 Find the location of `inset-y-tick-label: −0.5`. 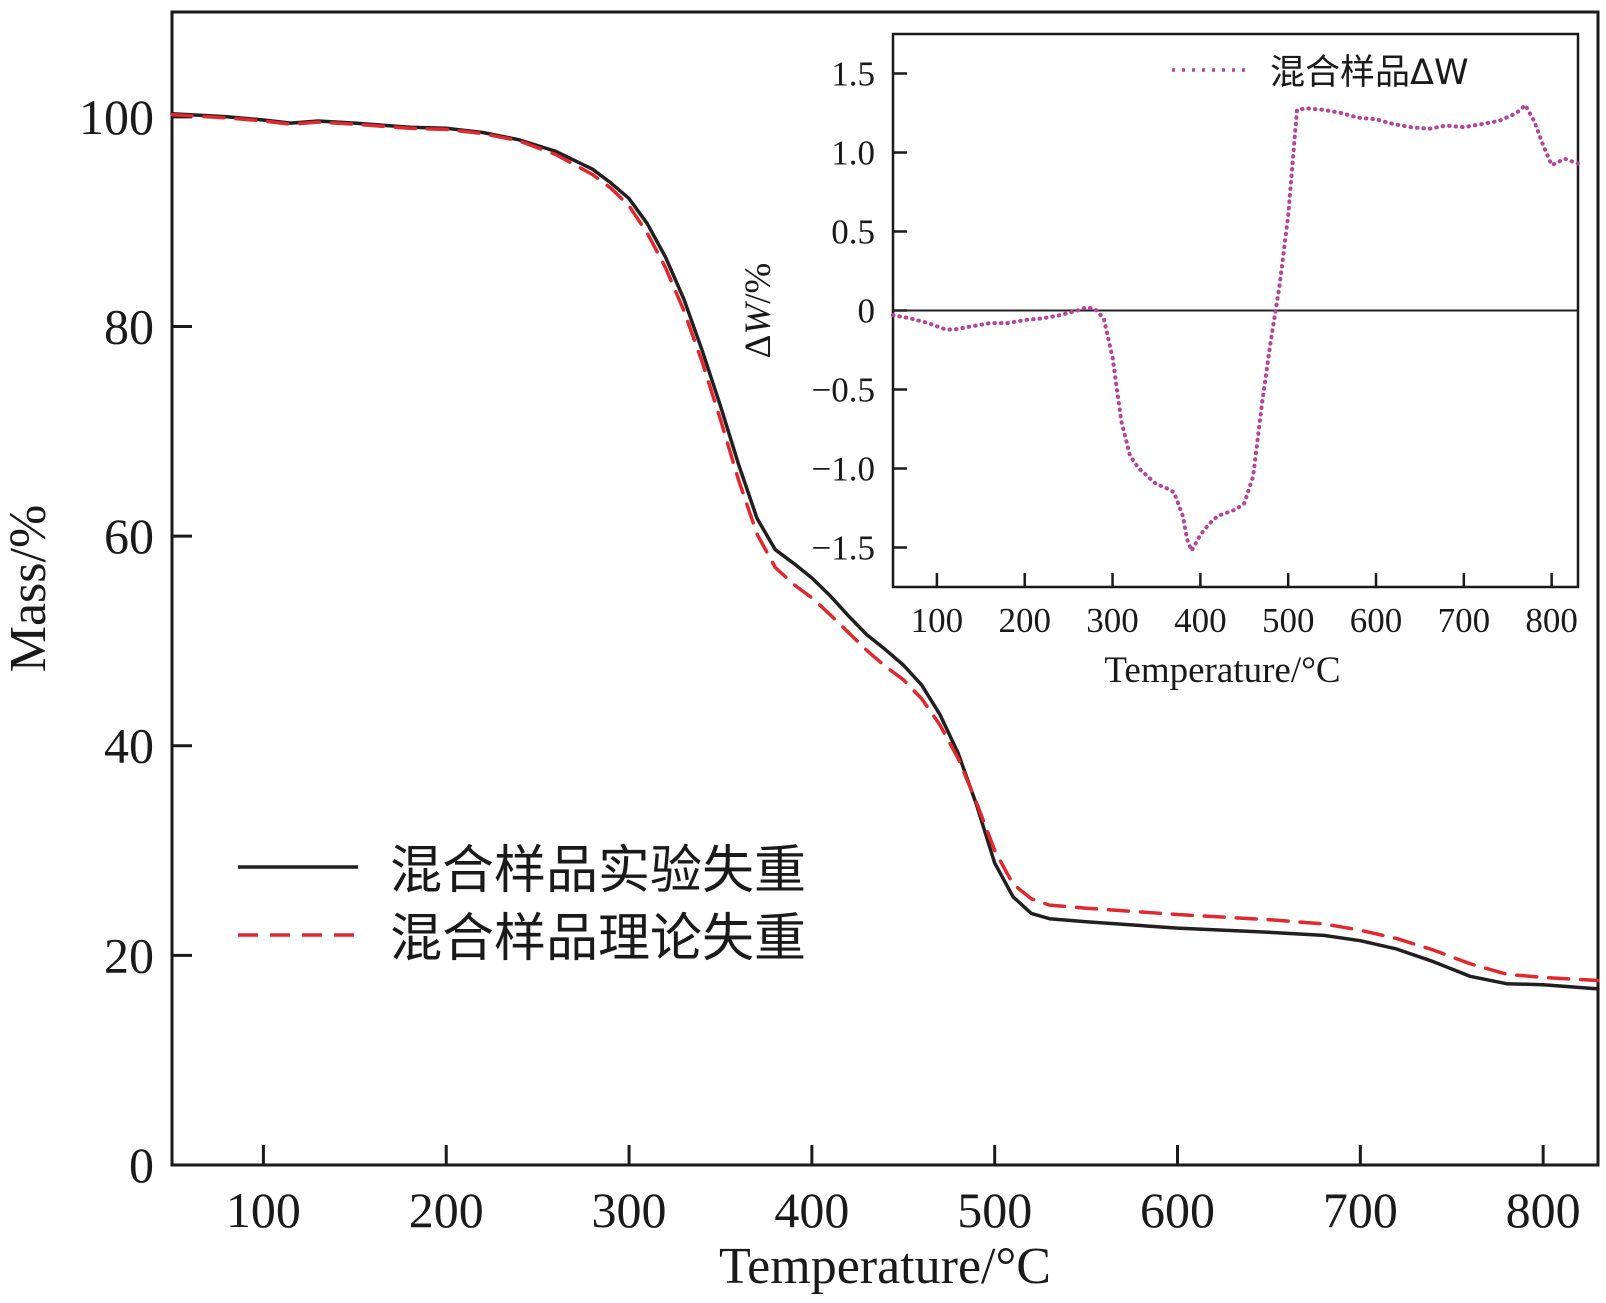

inset-y-tick-label: −0.5 is located at coordinates (844, 390).